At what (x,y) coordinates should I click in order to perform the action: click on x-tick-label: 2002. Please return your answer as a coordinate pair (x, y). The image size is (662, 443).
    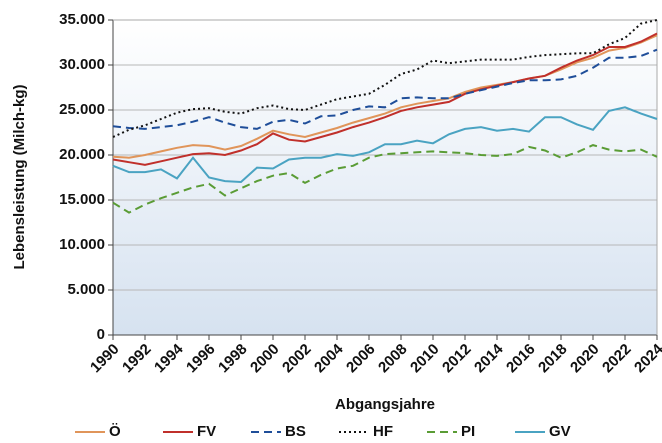
    Looking at the image, I should click on (297, 359).